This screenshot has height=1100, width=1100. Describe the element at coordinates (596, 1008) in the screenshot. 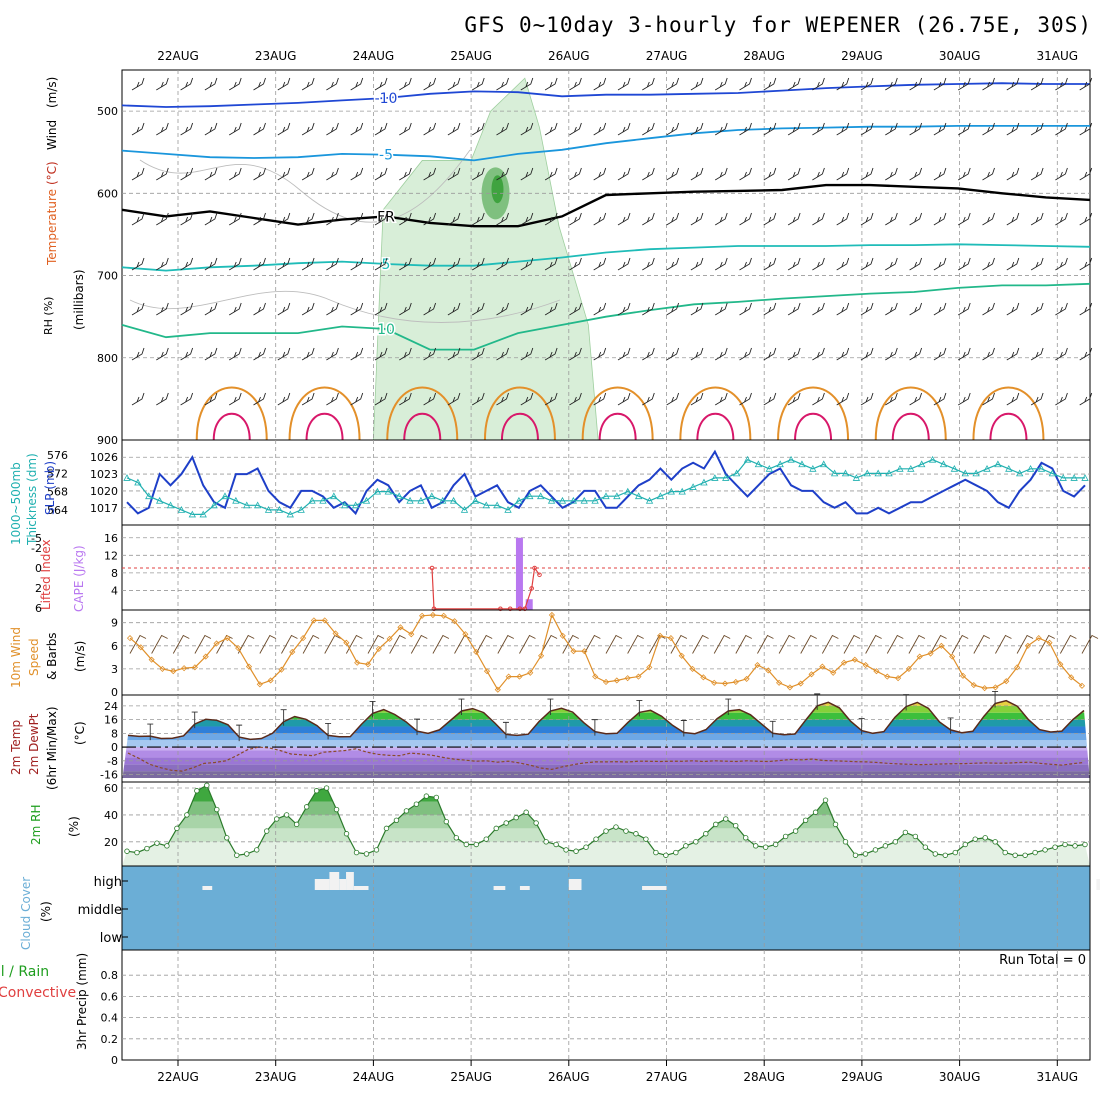

I see `precip-panel: 0.8 0.6 0.4 0.2 0` at that location.